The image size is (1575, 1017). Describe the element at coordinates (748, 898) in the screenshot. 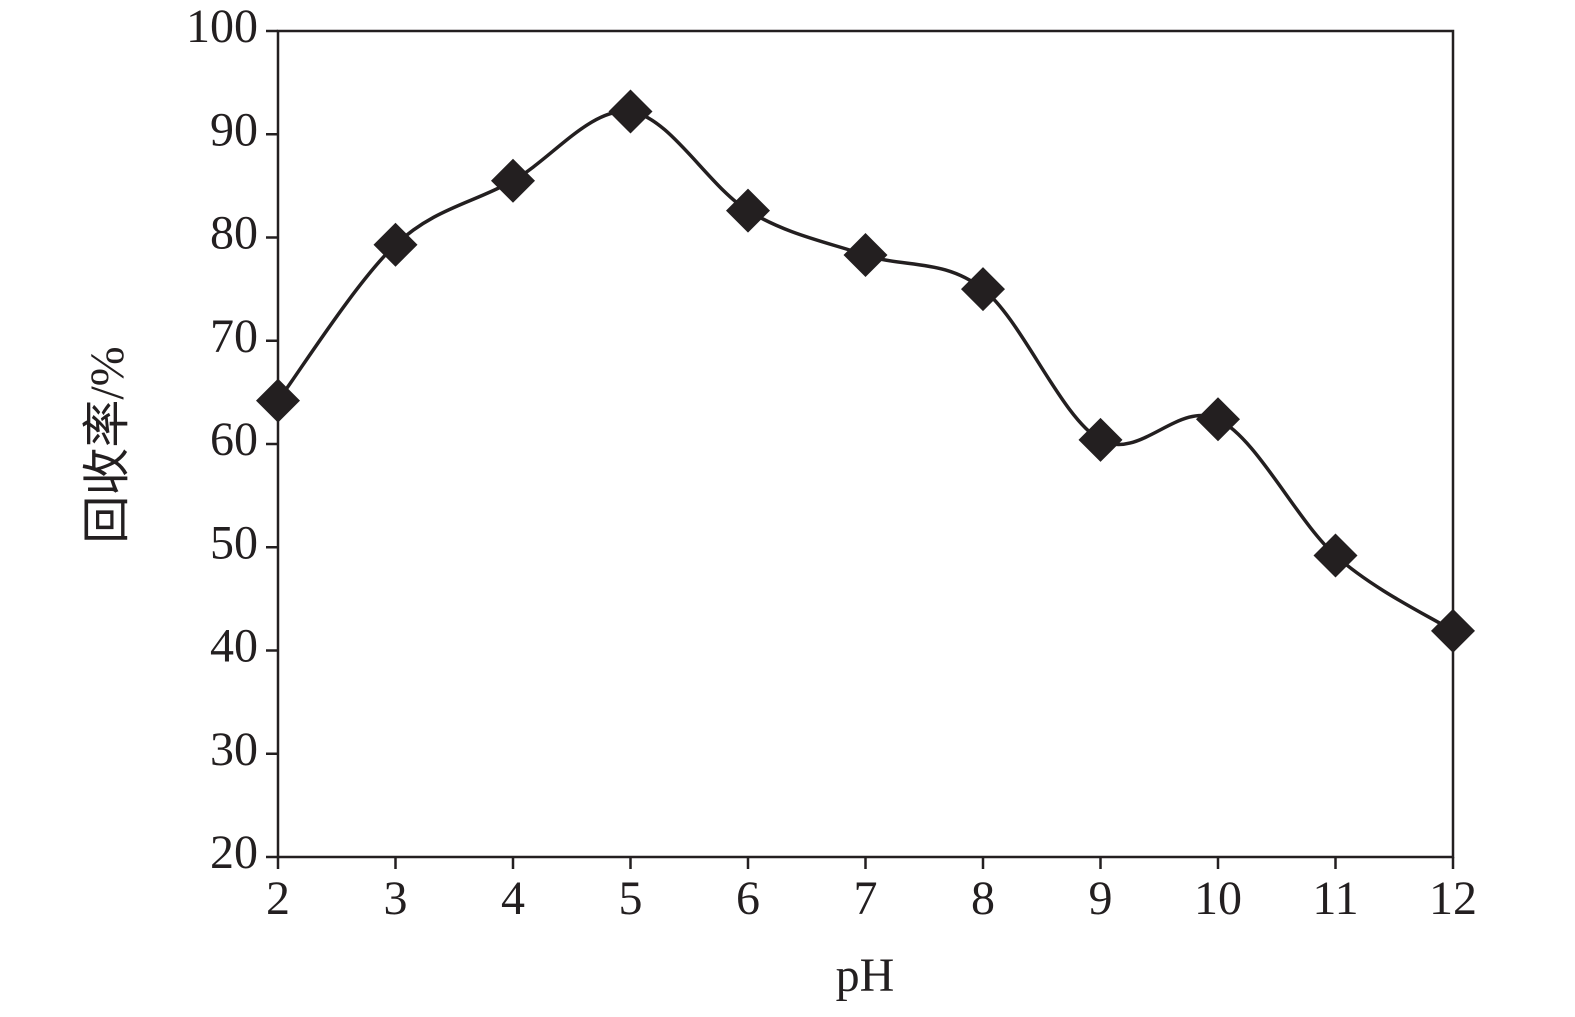

I see `x-tick-label: 6` at that location.